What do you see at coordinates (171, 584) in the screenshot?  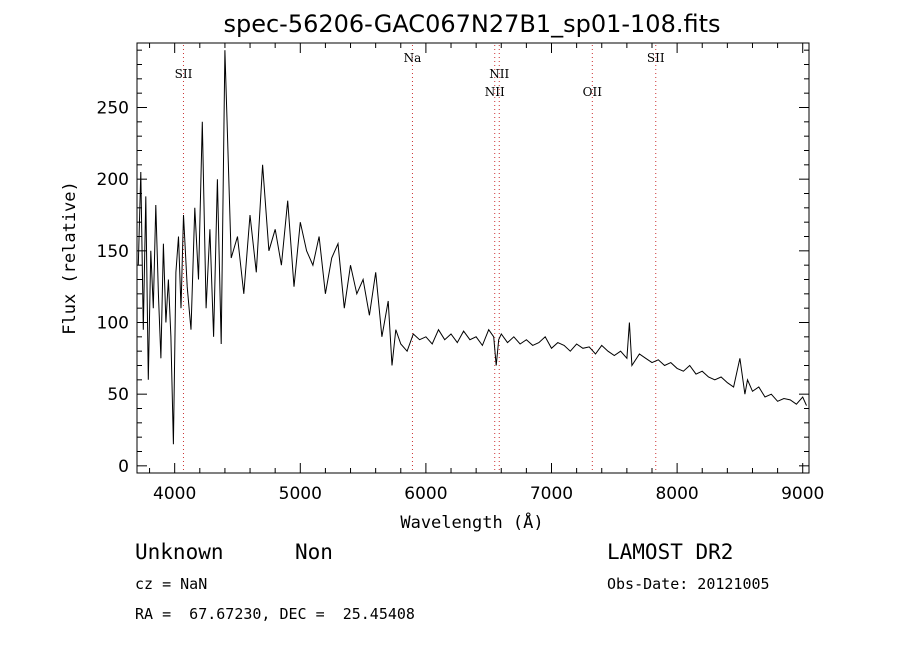 I see `redshift-cz: cz = NaN` at bounding box center [171, 584].